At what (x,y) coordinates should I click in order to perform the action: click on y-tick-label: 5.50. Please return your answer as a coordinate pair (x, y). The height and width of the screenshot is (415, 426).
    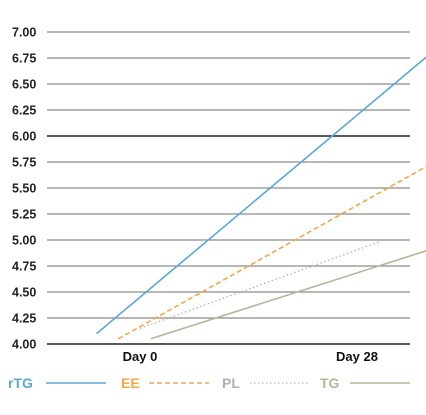
    Looking at the image, I should click on (24, 189).